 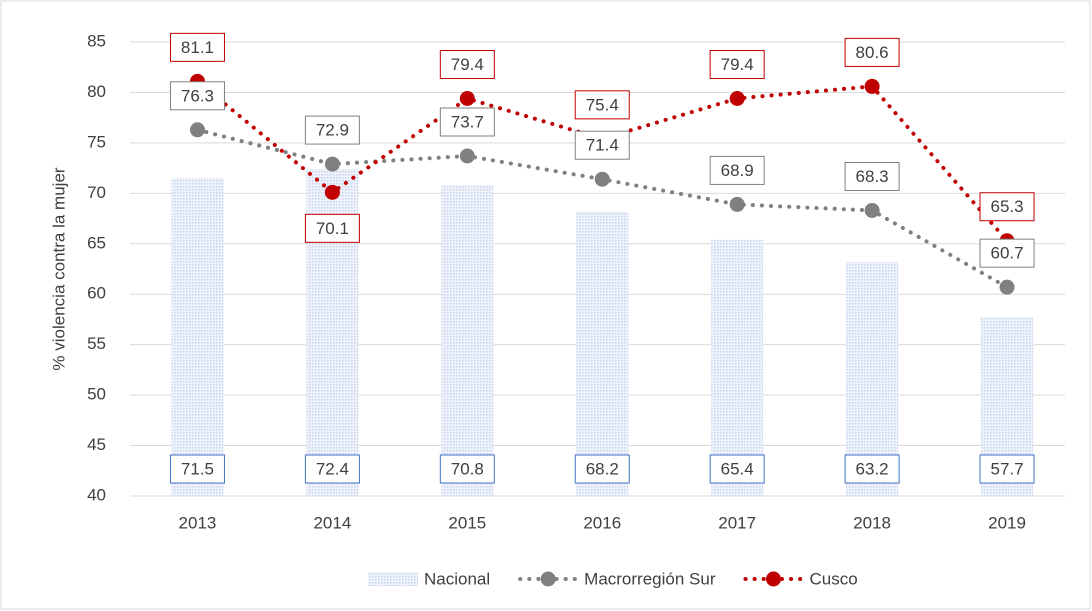 What do you see at coordinates (1007, 522) in the screenshot?
I see `x-tick-label: 2019` at bounding box center [1007, 522].